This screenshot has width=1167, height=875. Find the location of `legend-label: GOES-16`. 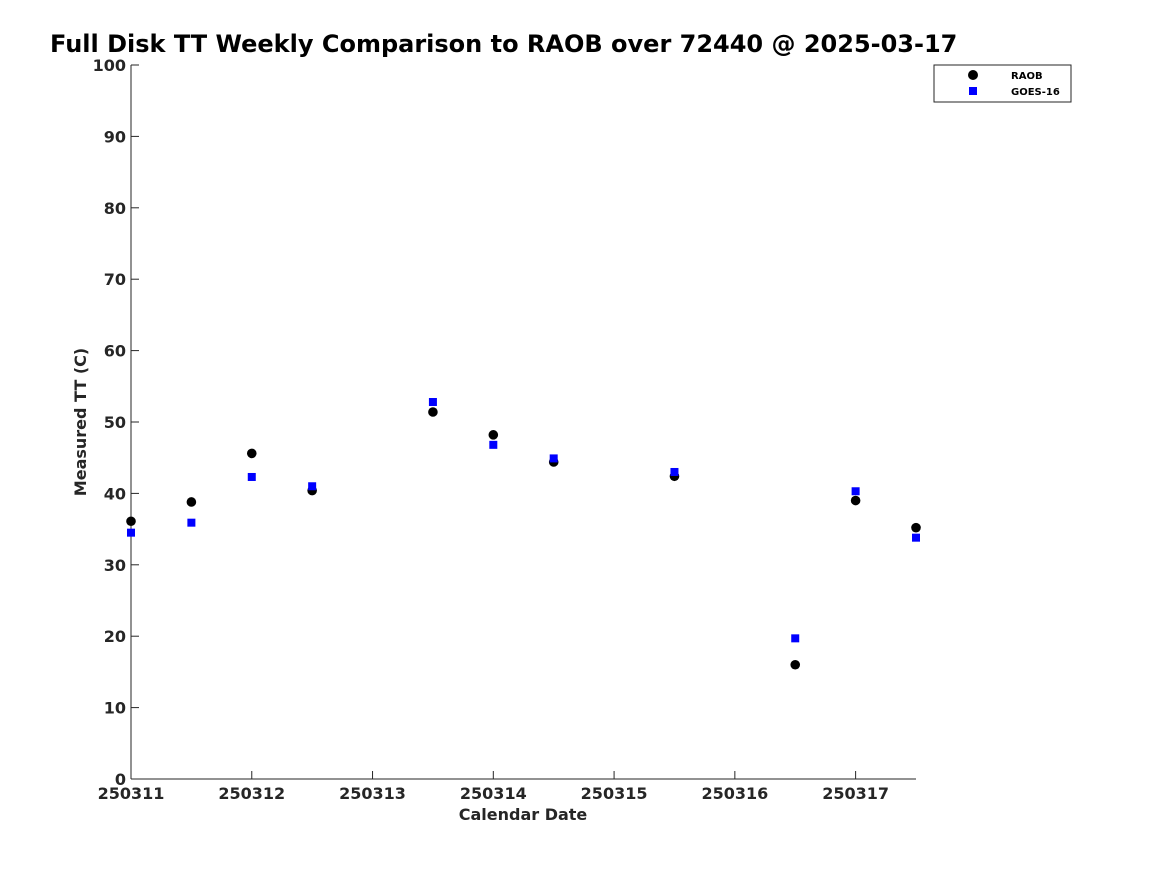

legend-label: GOES-16 is located at coordinates (1035, 92).